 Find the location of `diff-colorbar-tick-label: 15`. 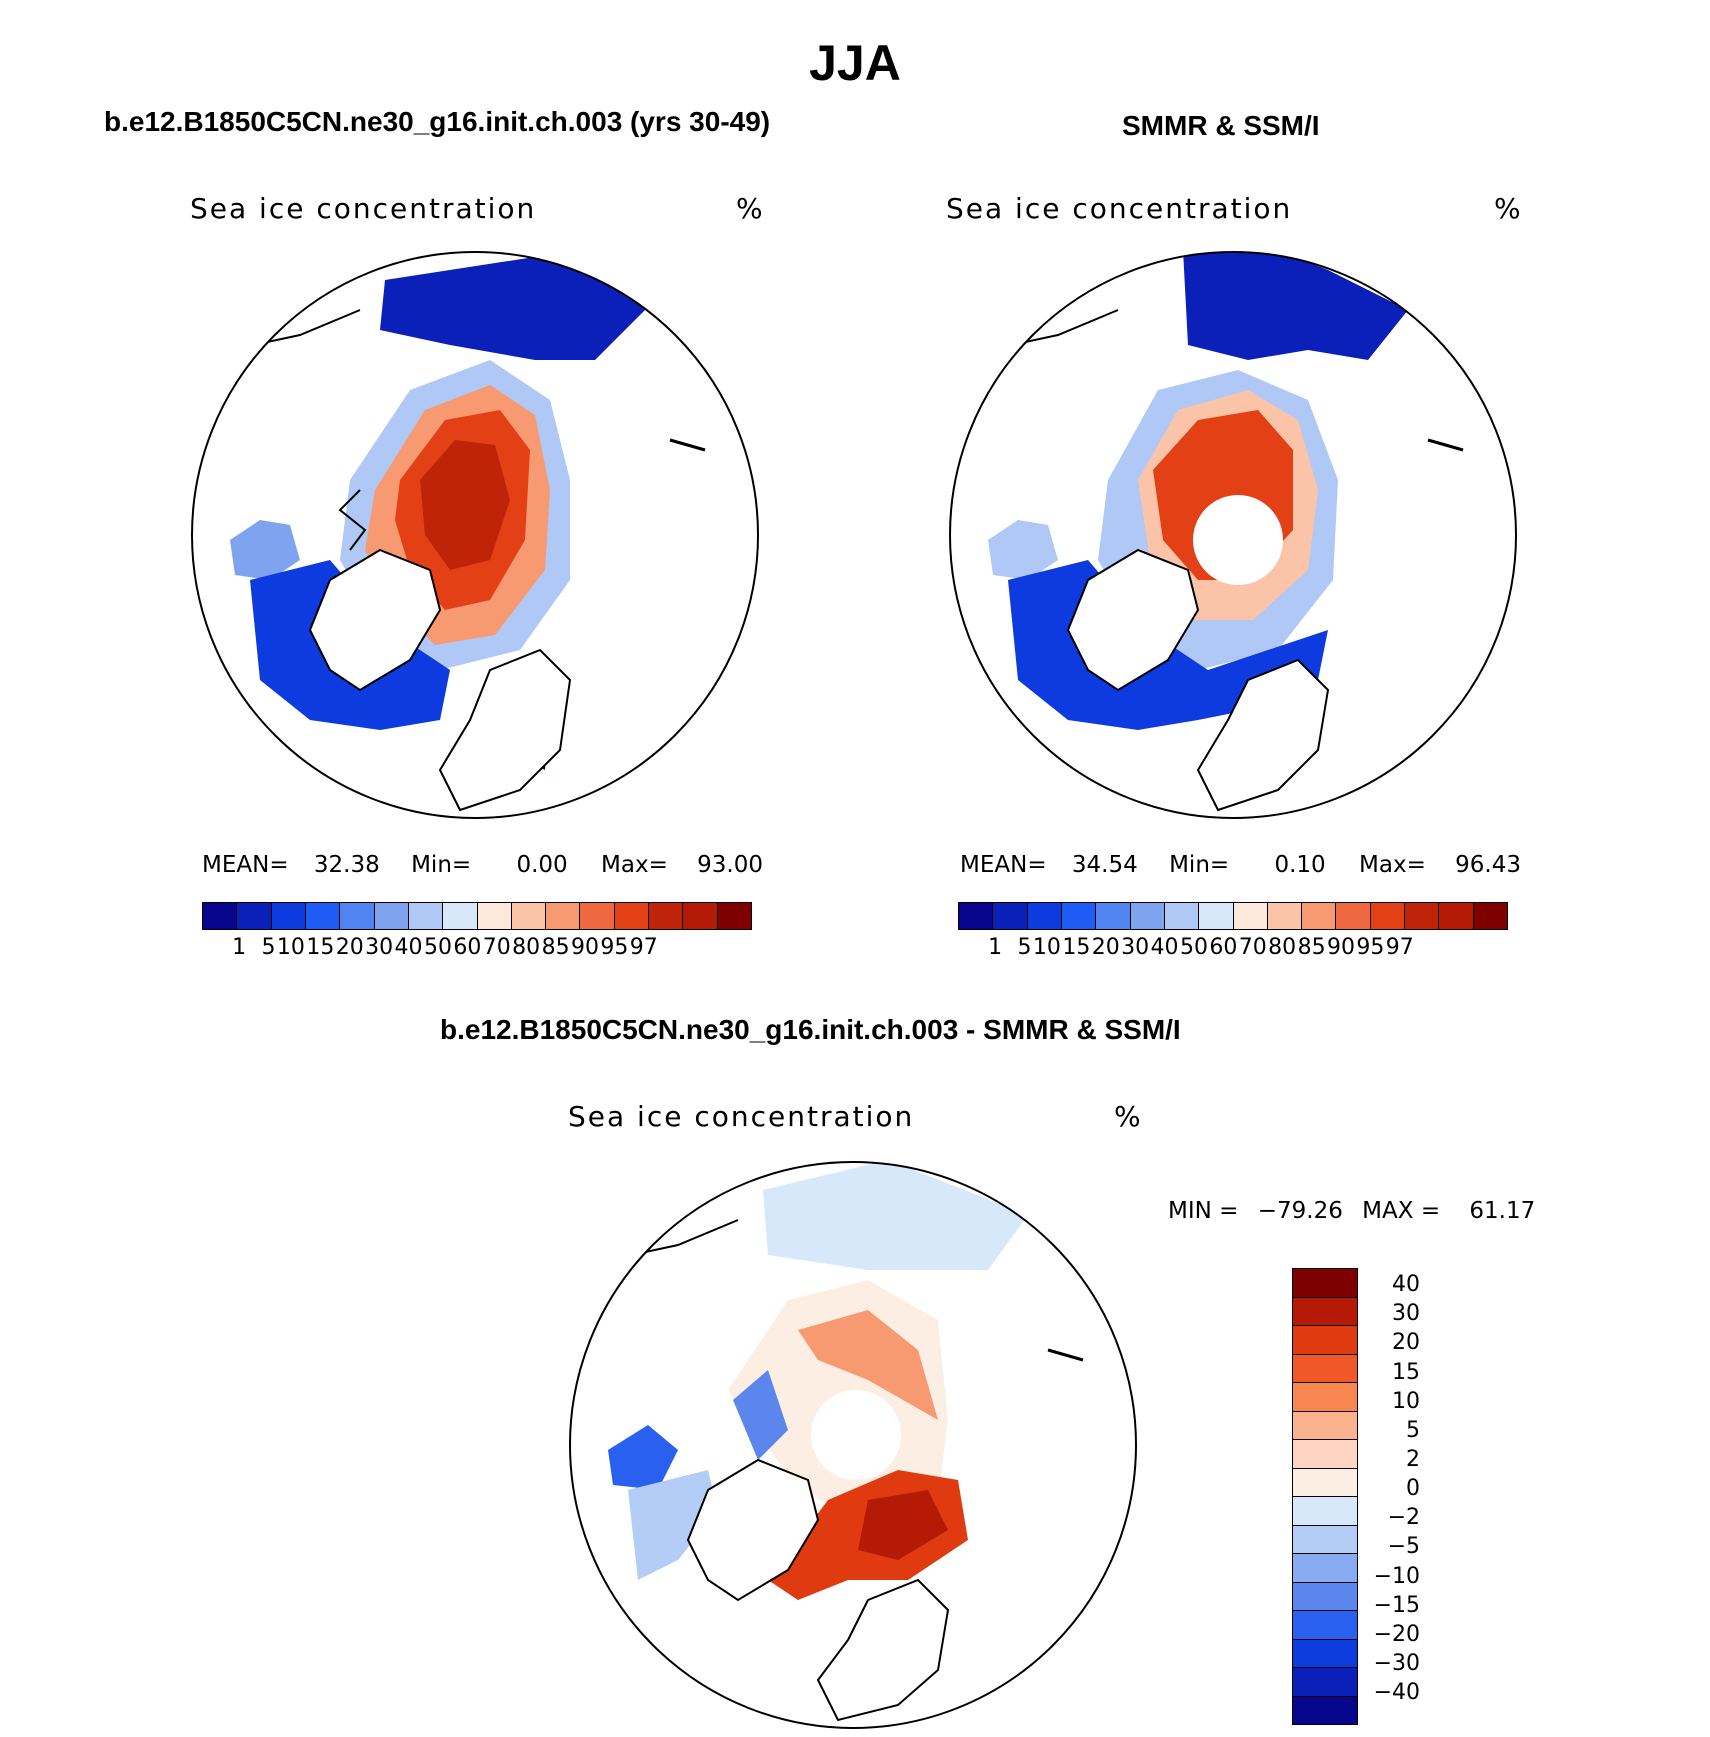

diff-colorbar-tick-label: 15 is located at coordinates (1406, 1372).